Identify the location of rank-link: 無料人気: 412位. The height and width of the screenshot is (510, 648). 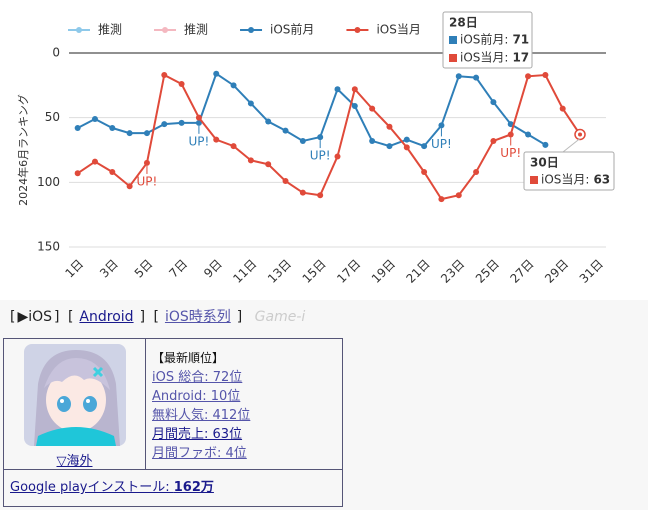
(201, 415).